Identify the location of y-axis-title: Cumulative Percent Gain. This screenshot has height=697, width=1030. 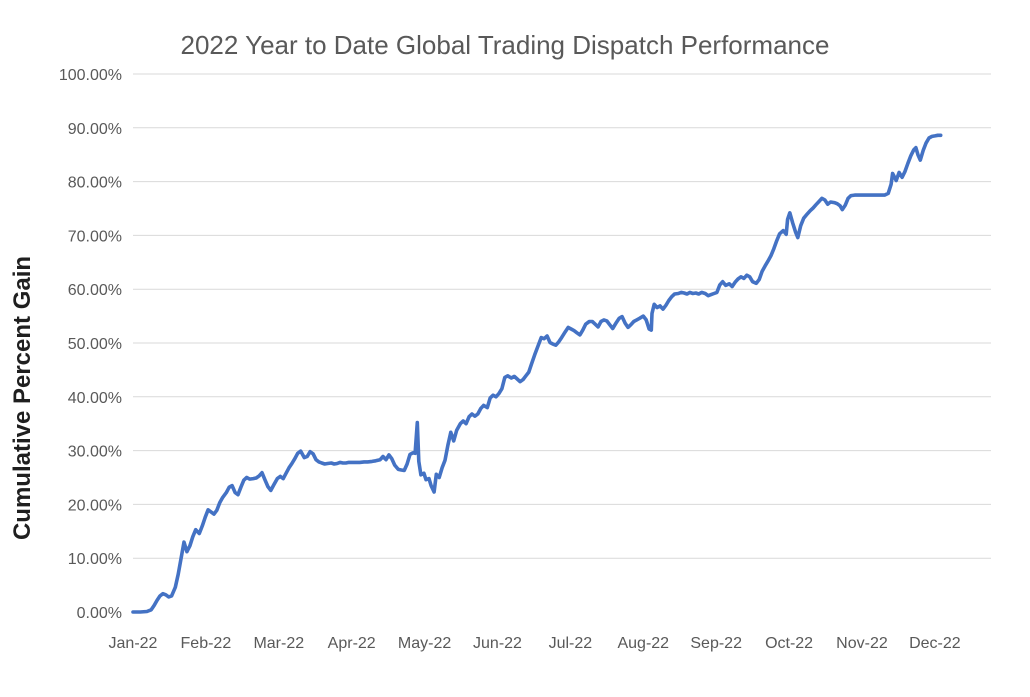
(22, 398).